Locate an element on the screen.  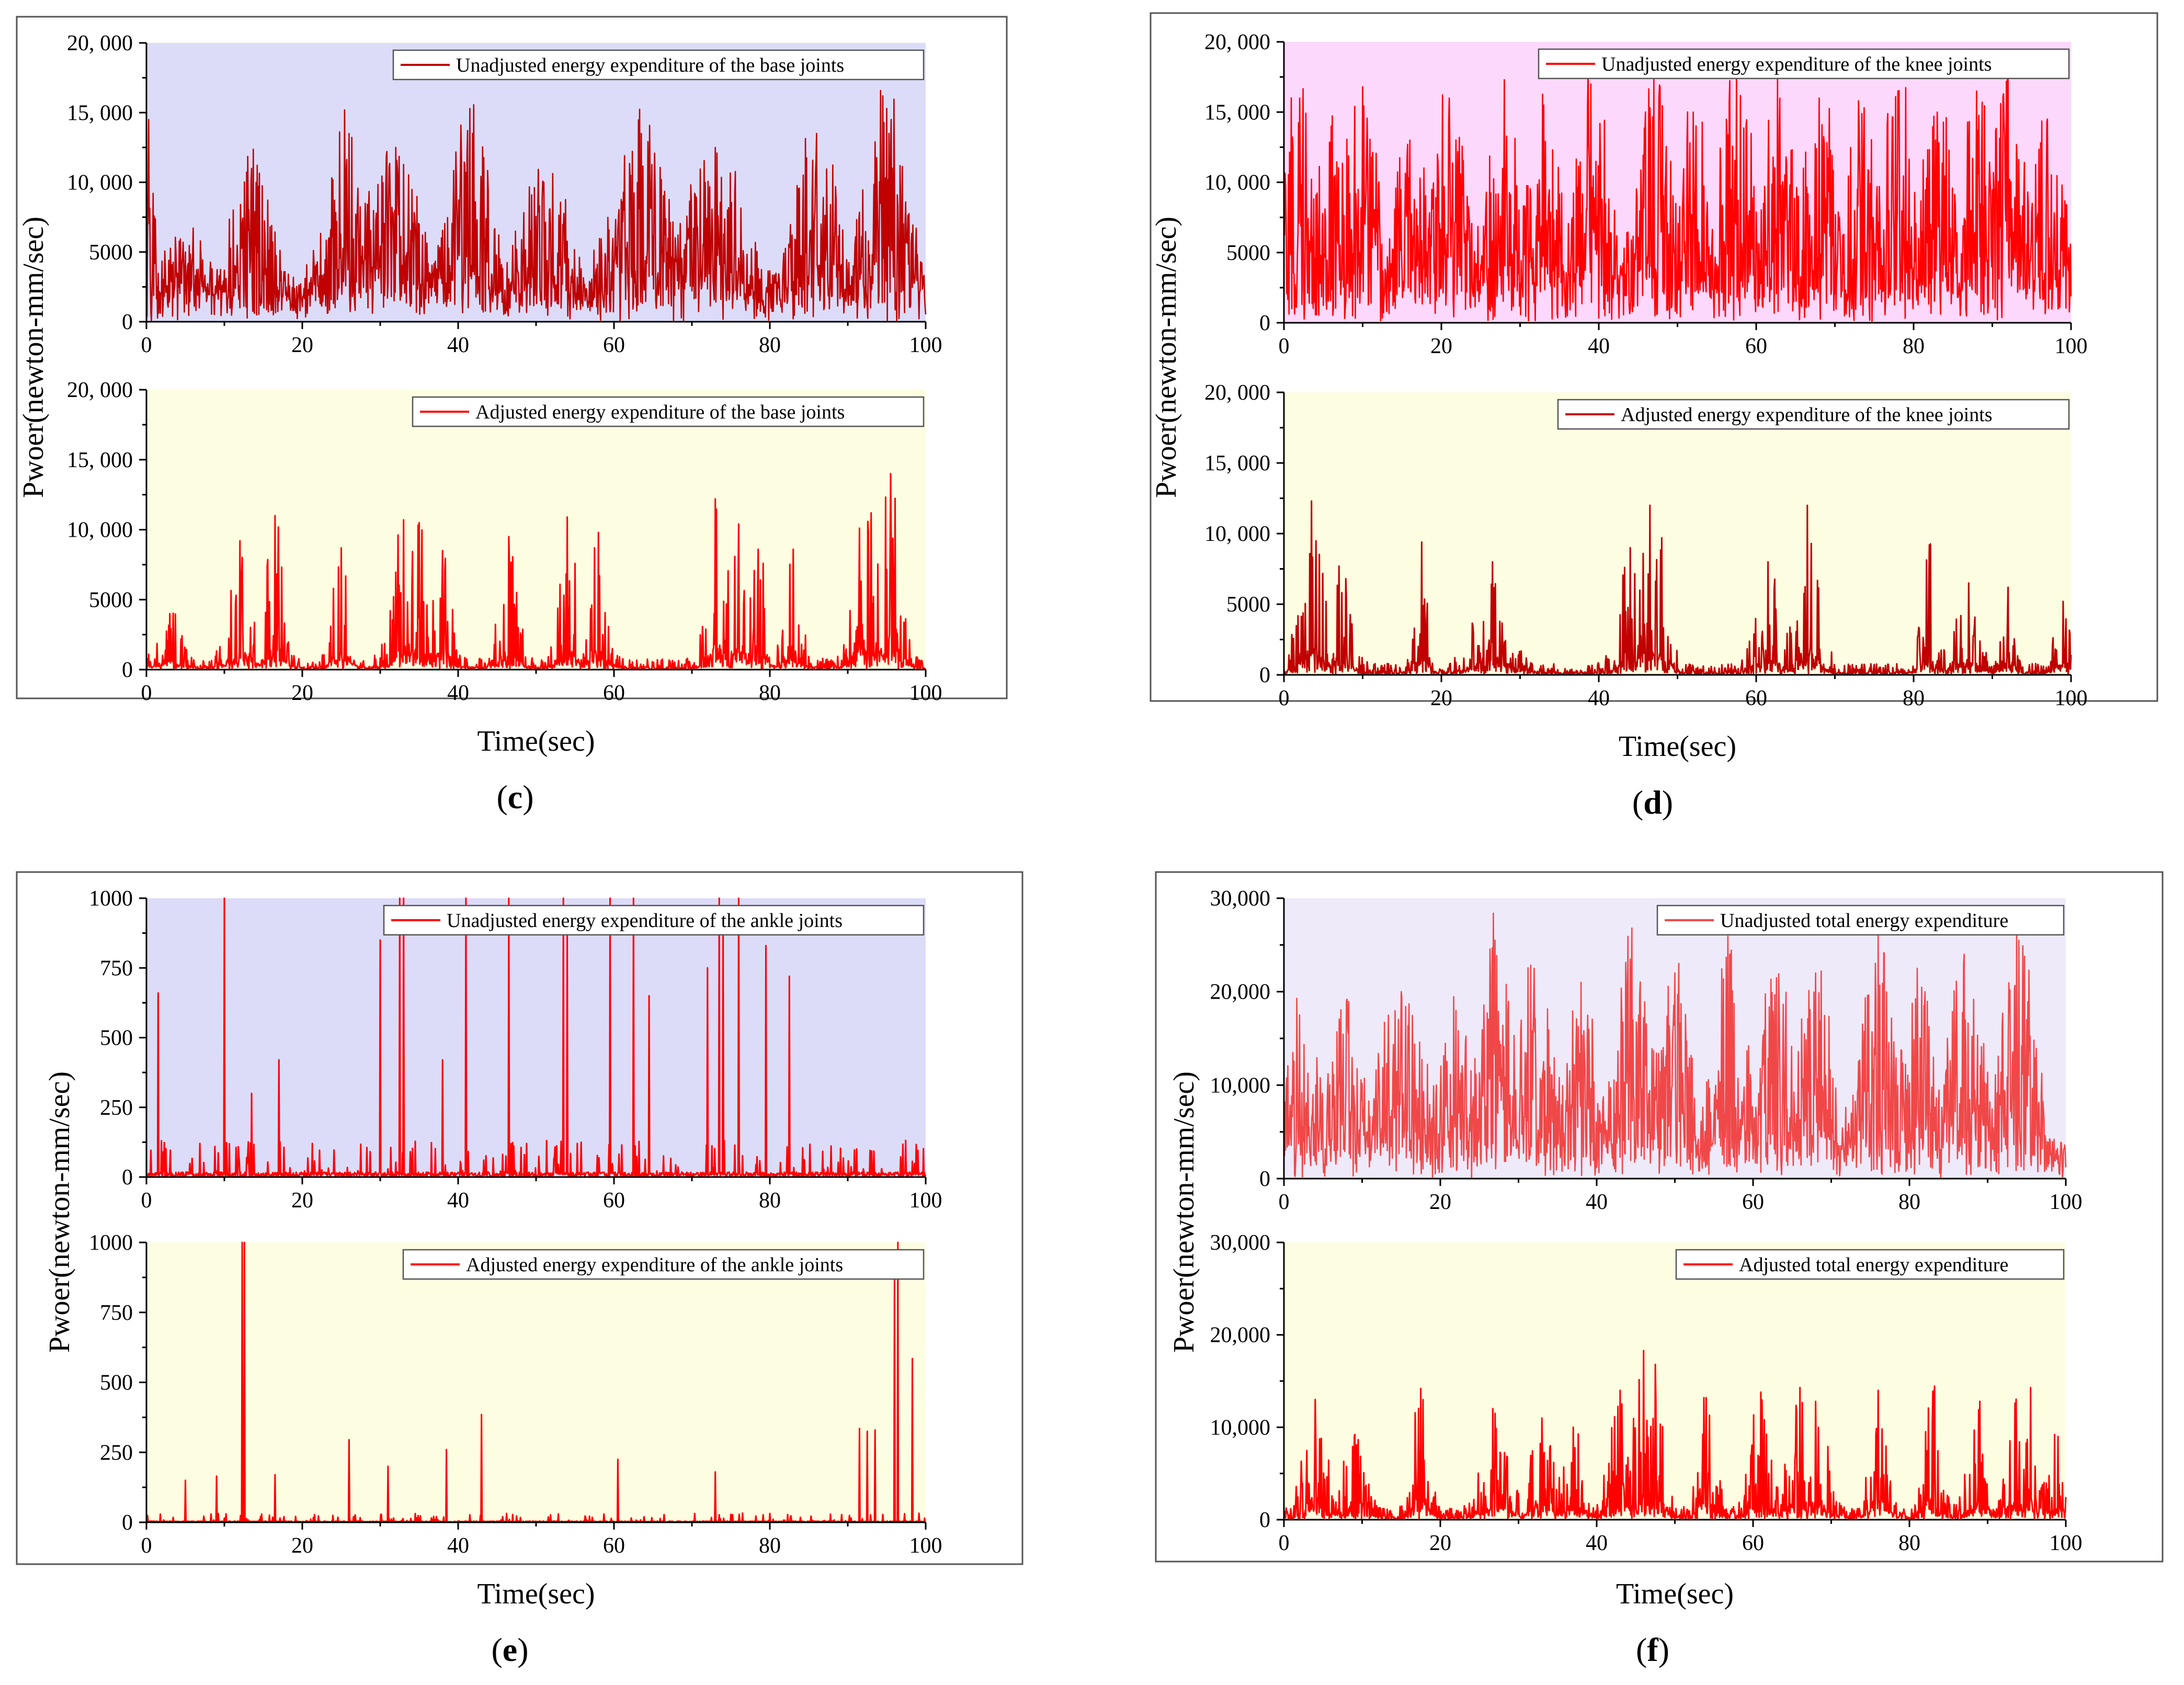
y-tick-label: 10,000 is located at coordinates (1240, 1085).